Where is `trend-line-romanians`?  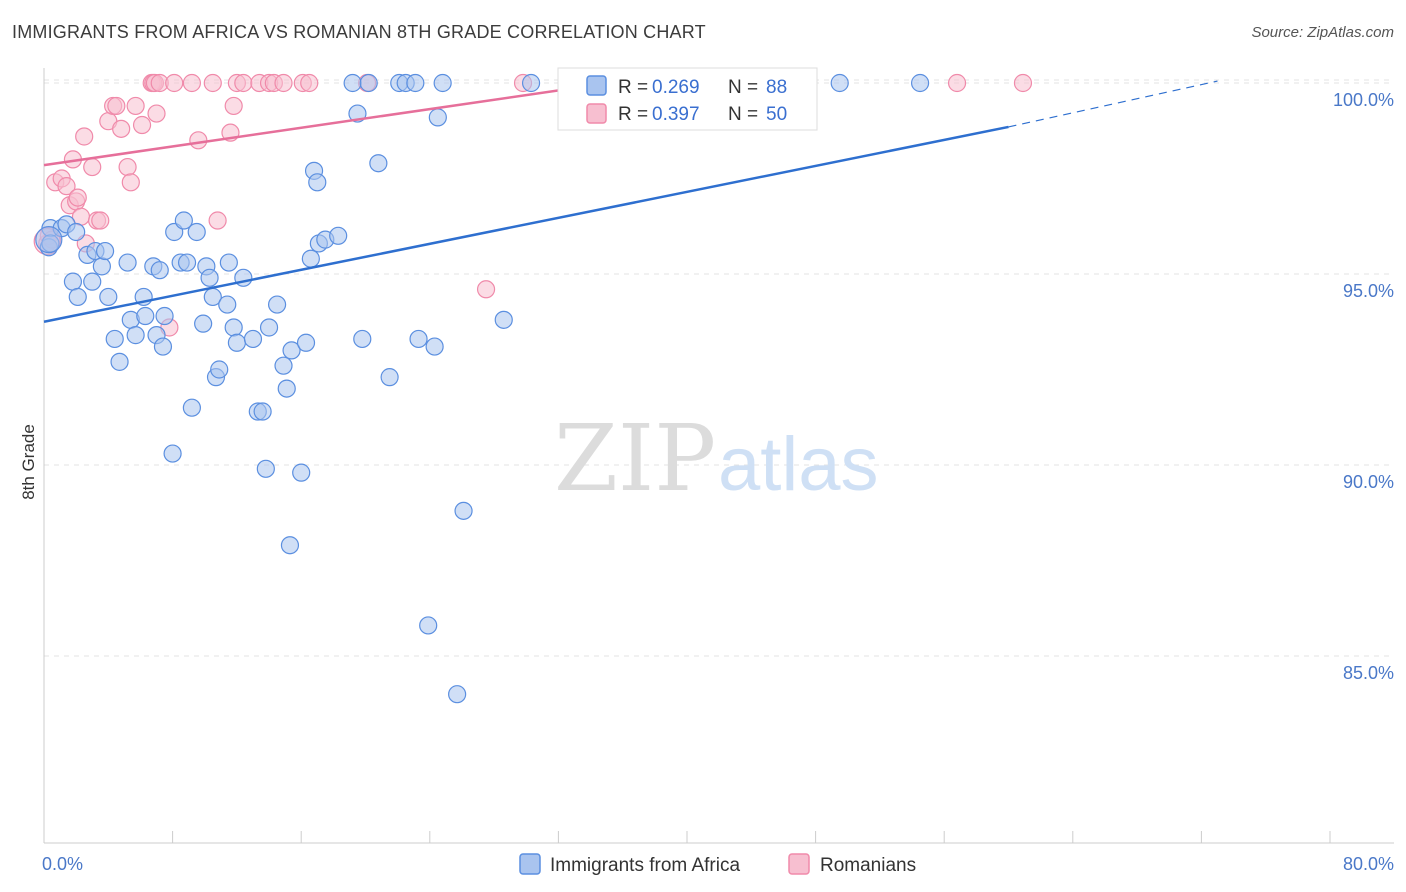 trend-line-romanians is located at coordinates (329, 123).